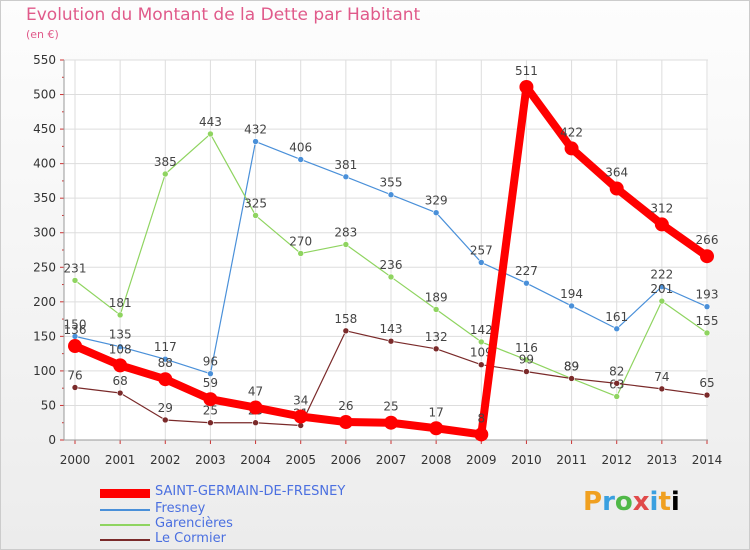 Image resolution: width=750 pixels, height=550 pixels. Describe the element at coordinates (345, 232) in the screenshot. I see `data-label-garencieres: 283` at that location.